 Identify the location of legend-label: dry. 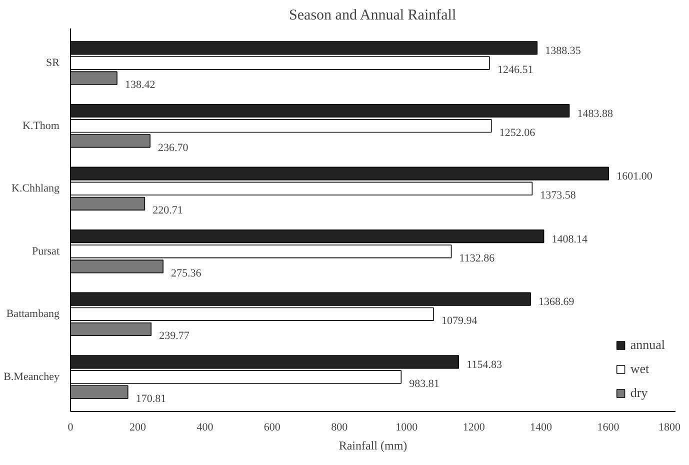
(639, 393).